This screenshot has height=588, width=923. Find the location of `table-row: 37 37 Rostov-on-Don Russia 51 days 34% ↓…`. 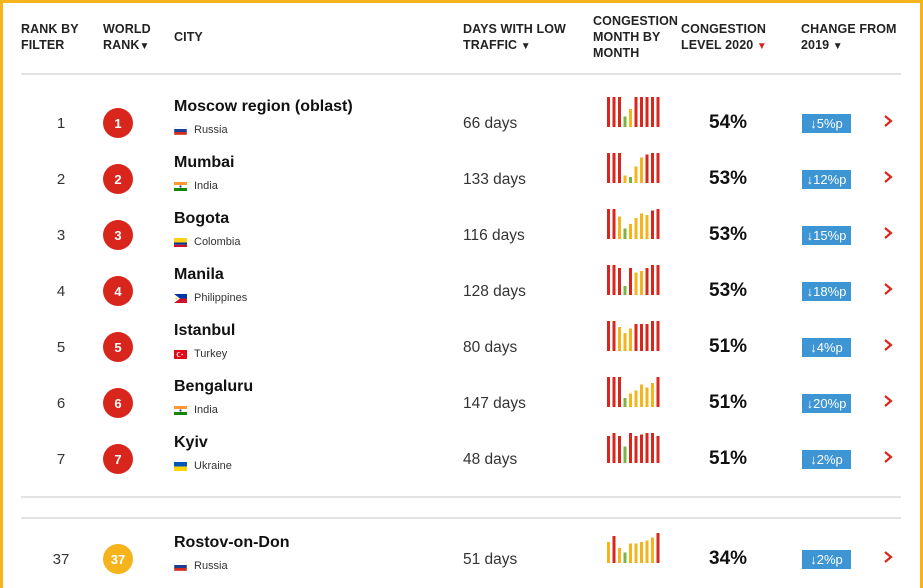

table-row: 37 37 Rostov-on-Don Russia 51 days 34% ↓… is located at coordinates (463, 559).